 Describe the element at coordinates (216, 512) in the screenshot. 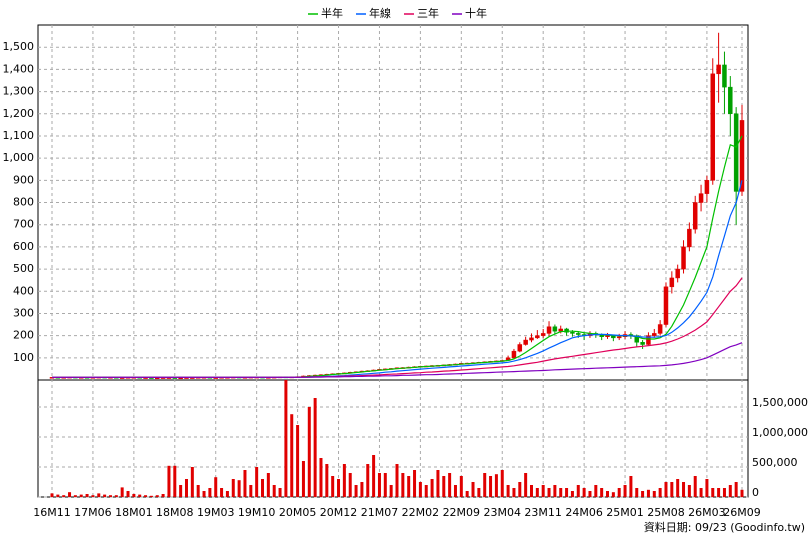

I see `x-tick-label: 19M03` at that location.